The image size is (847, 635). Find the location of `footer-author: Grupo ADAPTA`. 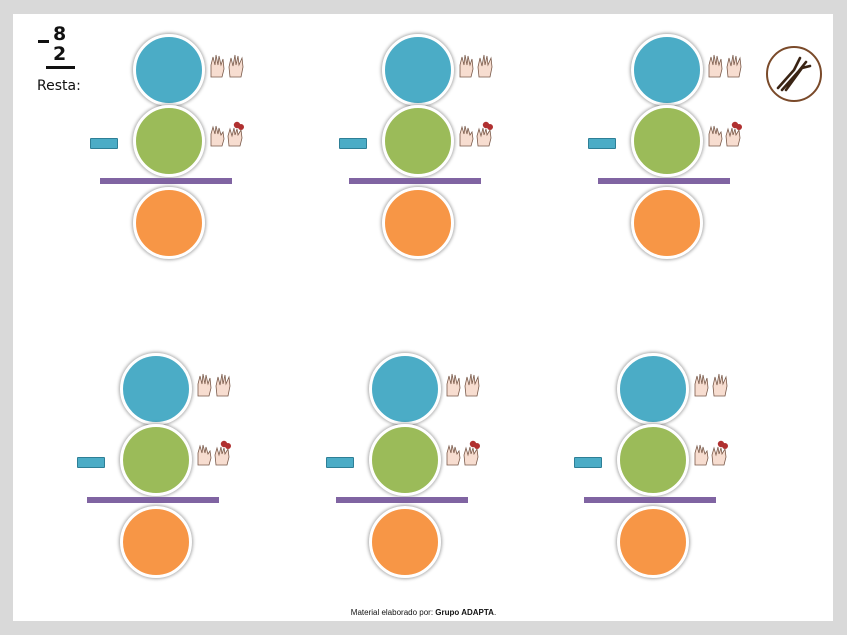

footer-author: Grupo ADAPTA is located at coordinates (464, 612).